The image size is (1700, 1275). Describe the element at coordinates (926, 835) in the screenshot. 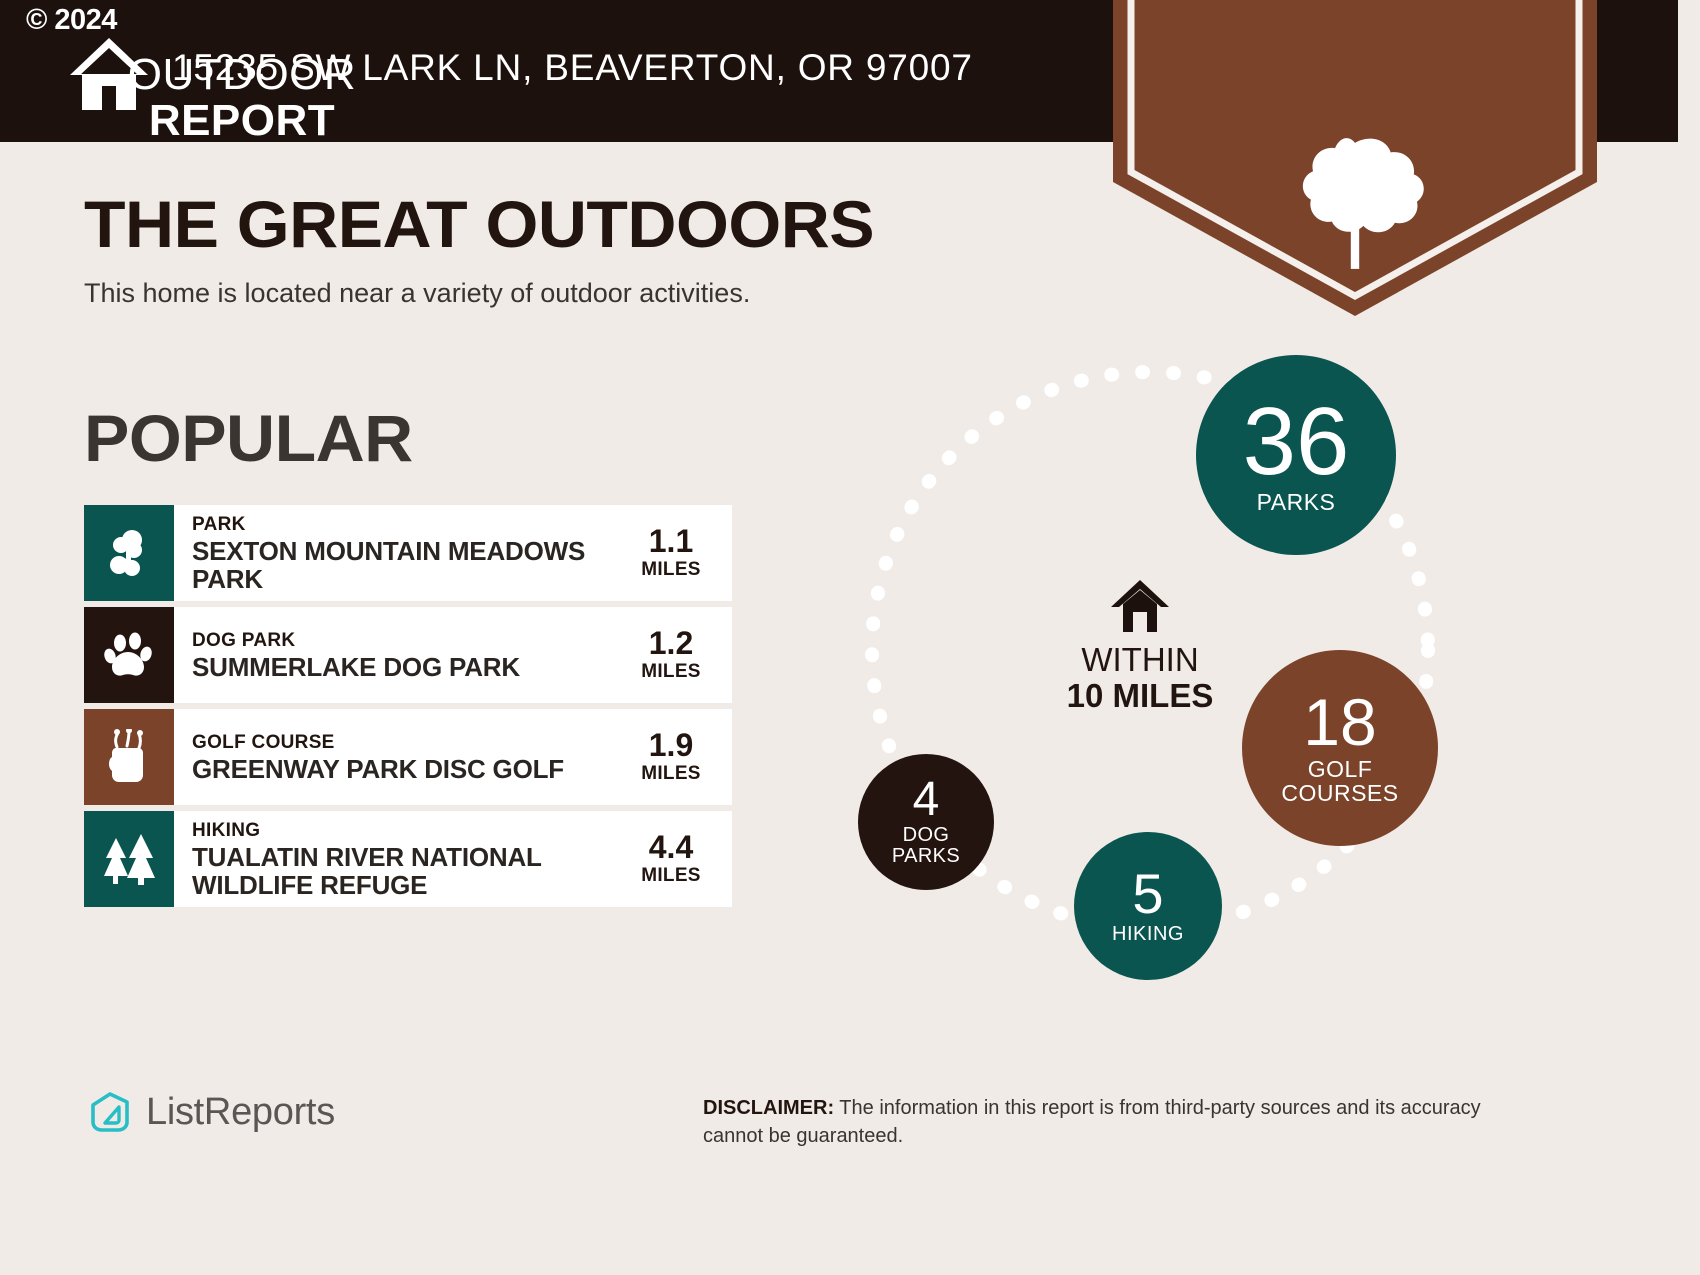

I see `stat-label-dogparks-line1: DOG` at that location.